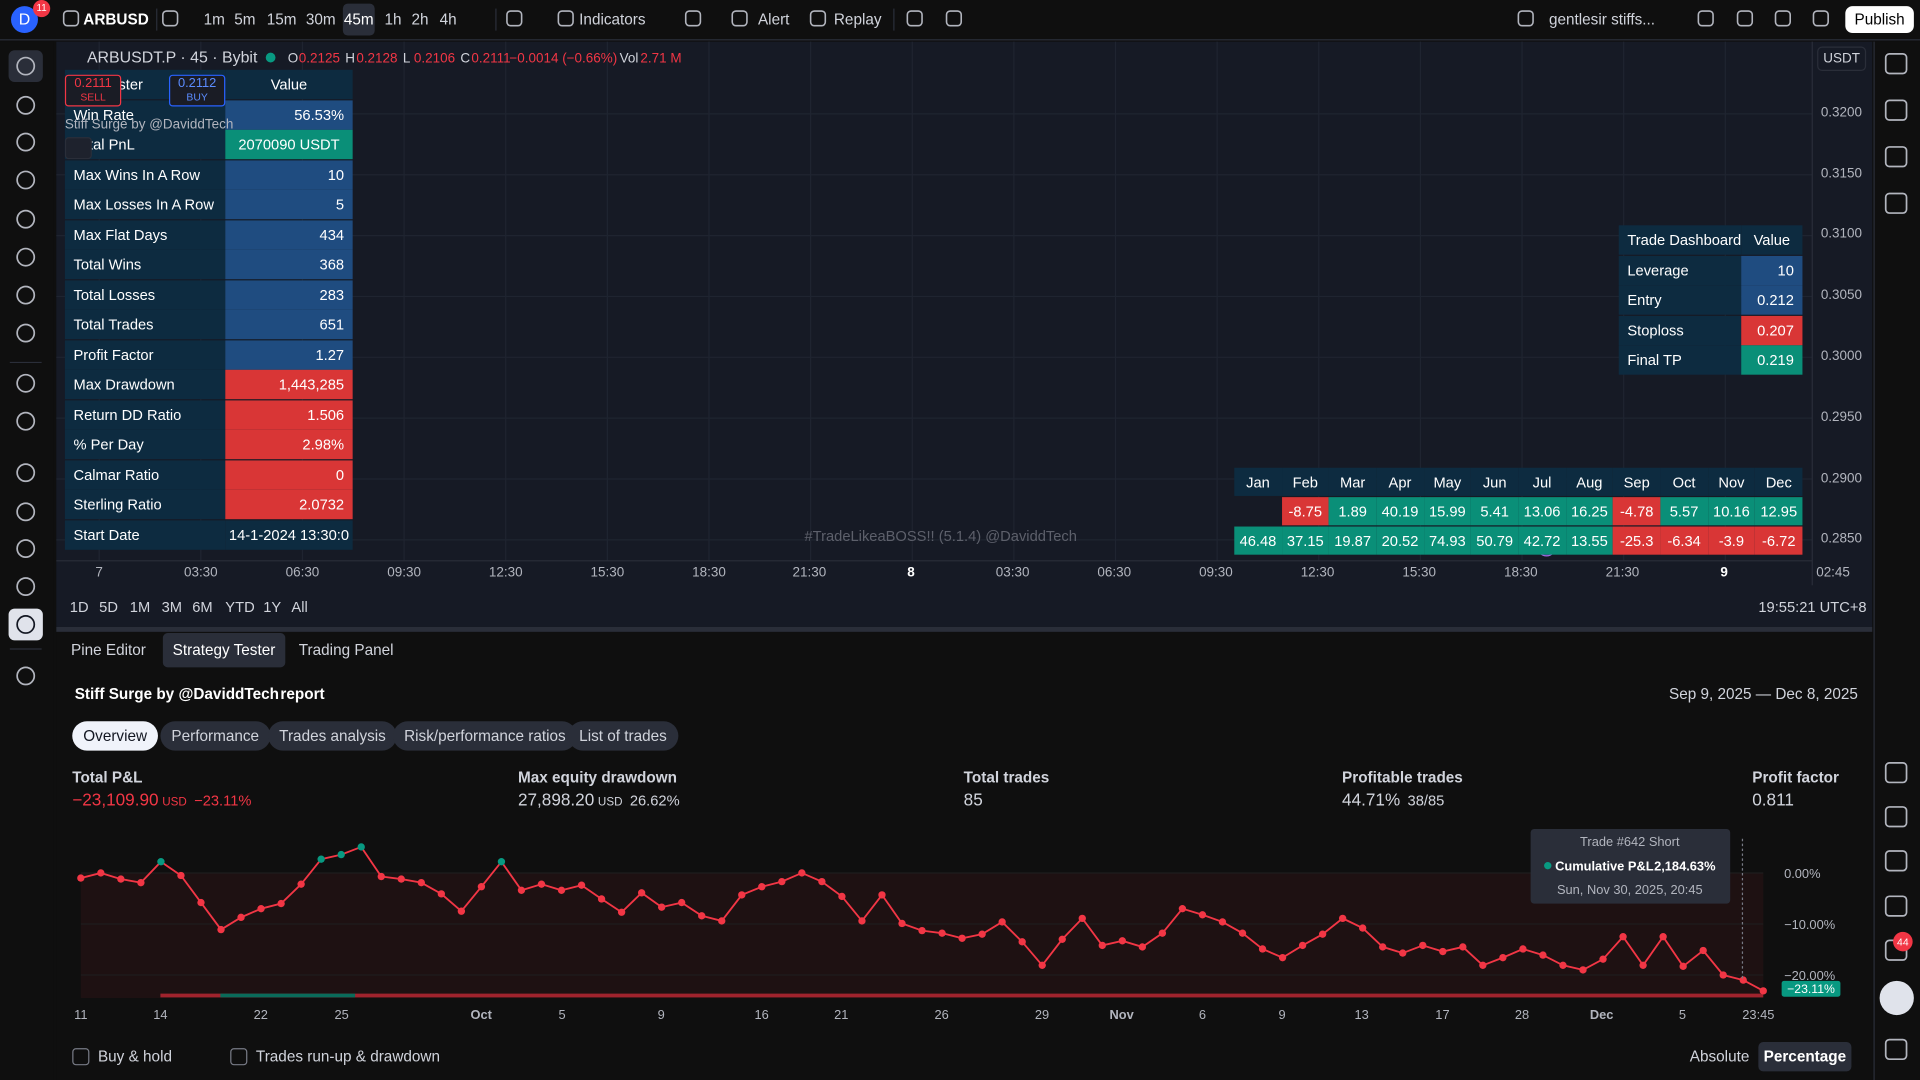 Image resolution: width=1920 pixels, height=1080 pixels. What do you see at coordinates (202, 607) in the screenshot?
I see `range-button: 6M` at bounding box center [202, 607].